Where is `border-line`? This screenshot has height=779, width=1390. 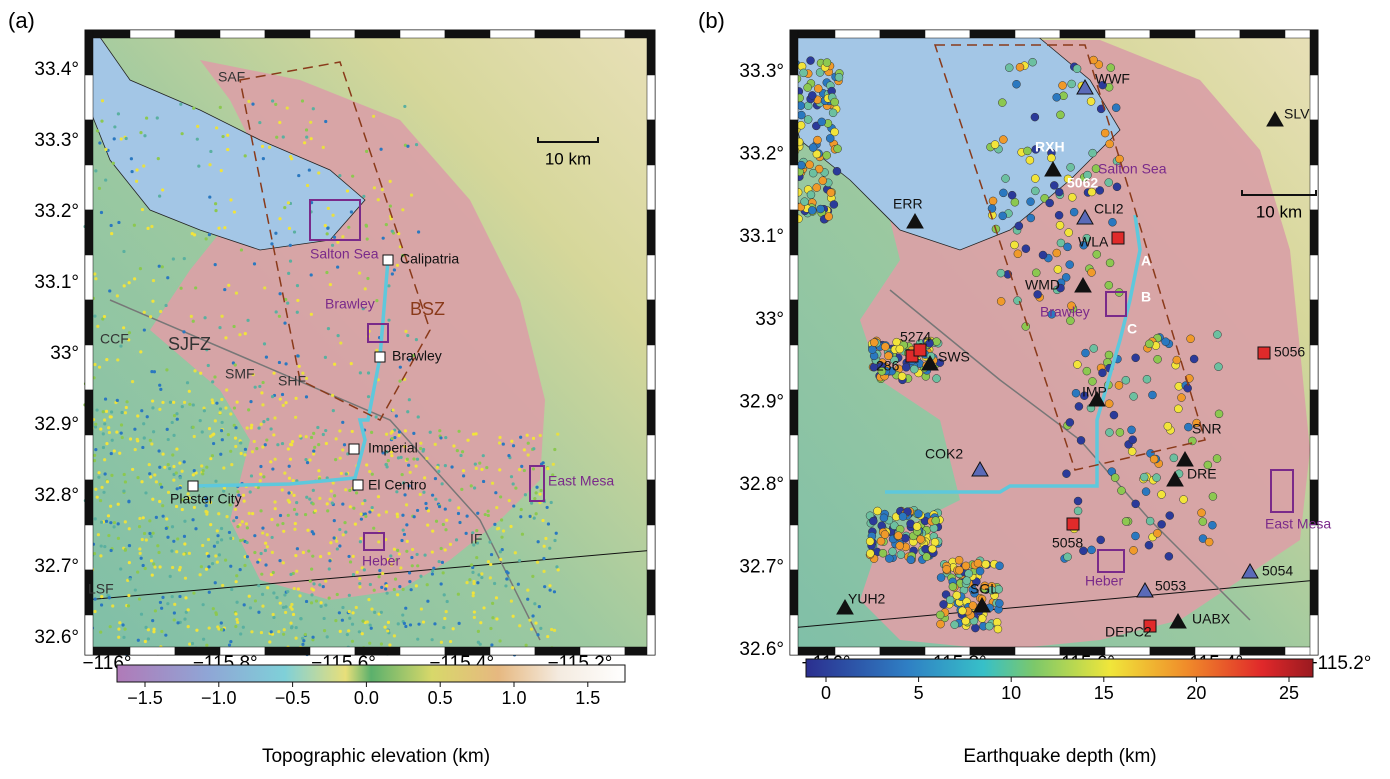 border-line is located at coordinates (1054, 604).